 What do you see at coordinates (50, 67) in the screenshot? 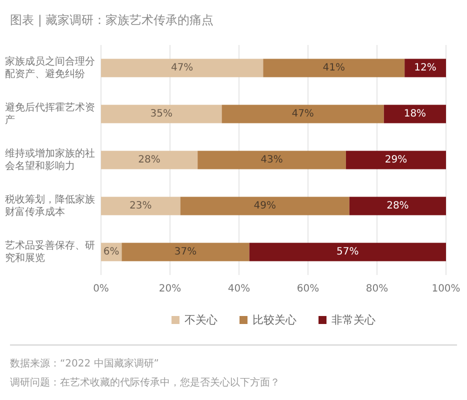
I see `y-tick-label: 家族成员之间合理分配资产、避免纠纷` at bounding box center [50, 67].